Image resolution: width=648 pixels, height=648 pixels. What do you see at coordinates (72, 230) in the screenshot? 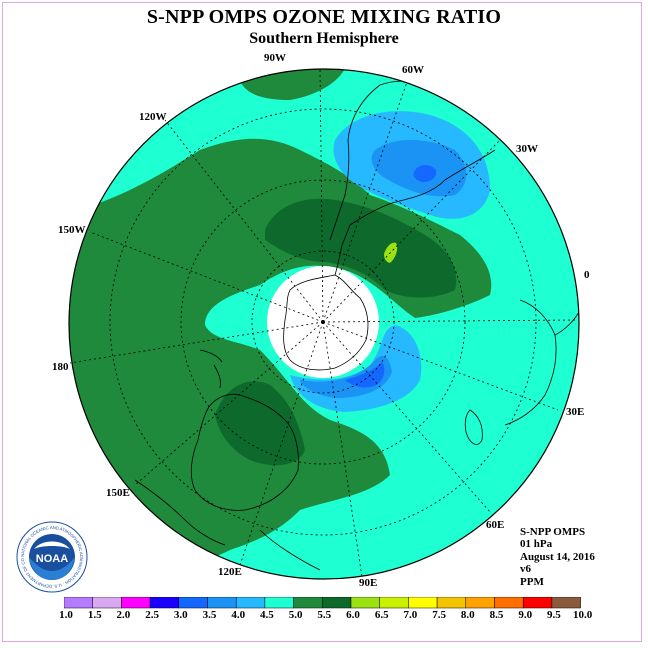
I see `lon-label-150w: 150W` at bounding box center [72, 230].